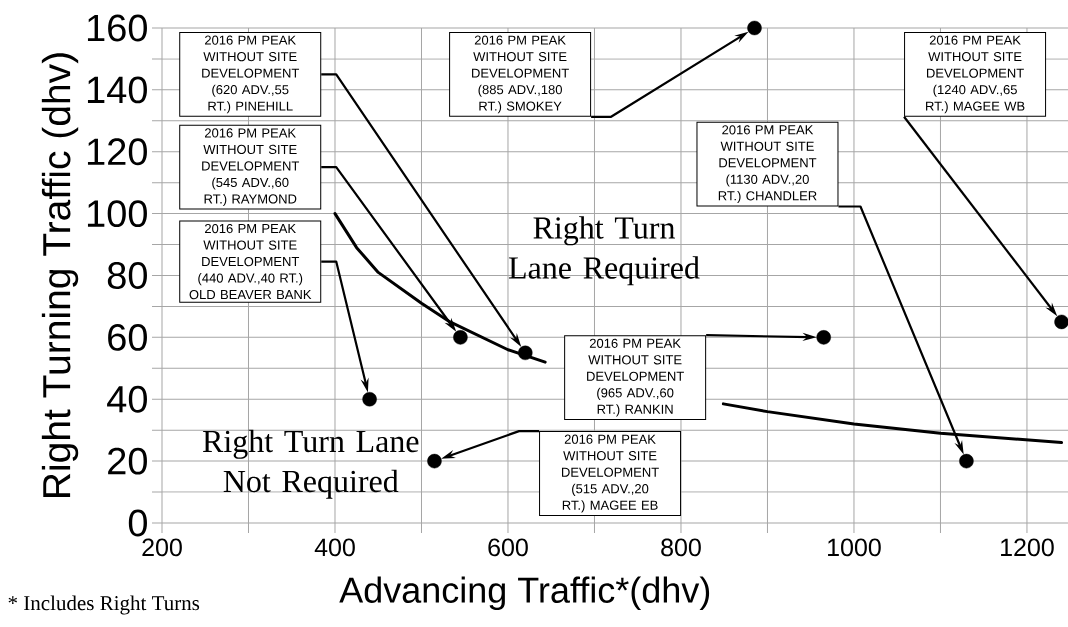 This screenshot has height=627, width=1068. I want to click on y-tick-label: 0, so click(137, 523).